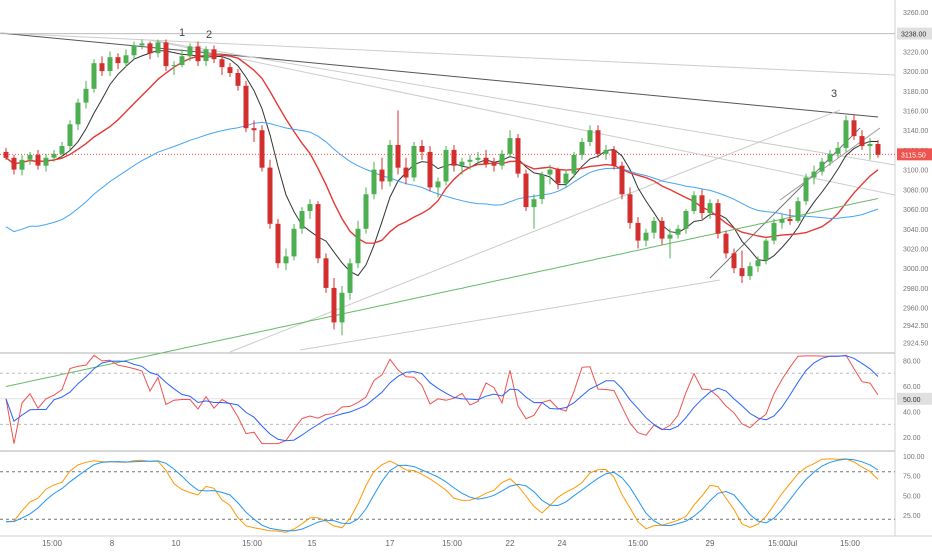  I want to click on time-label: 15, so click(312, 543).